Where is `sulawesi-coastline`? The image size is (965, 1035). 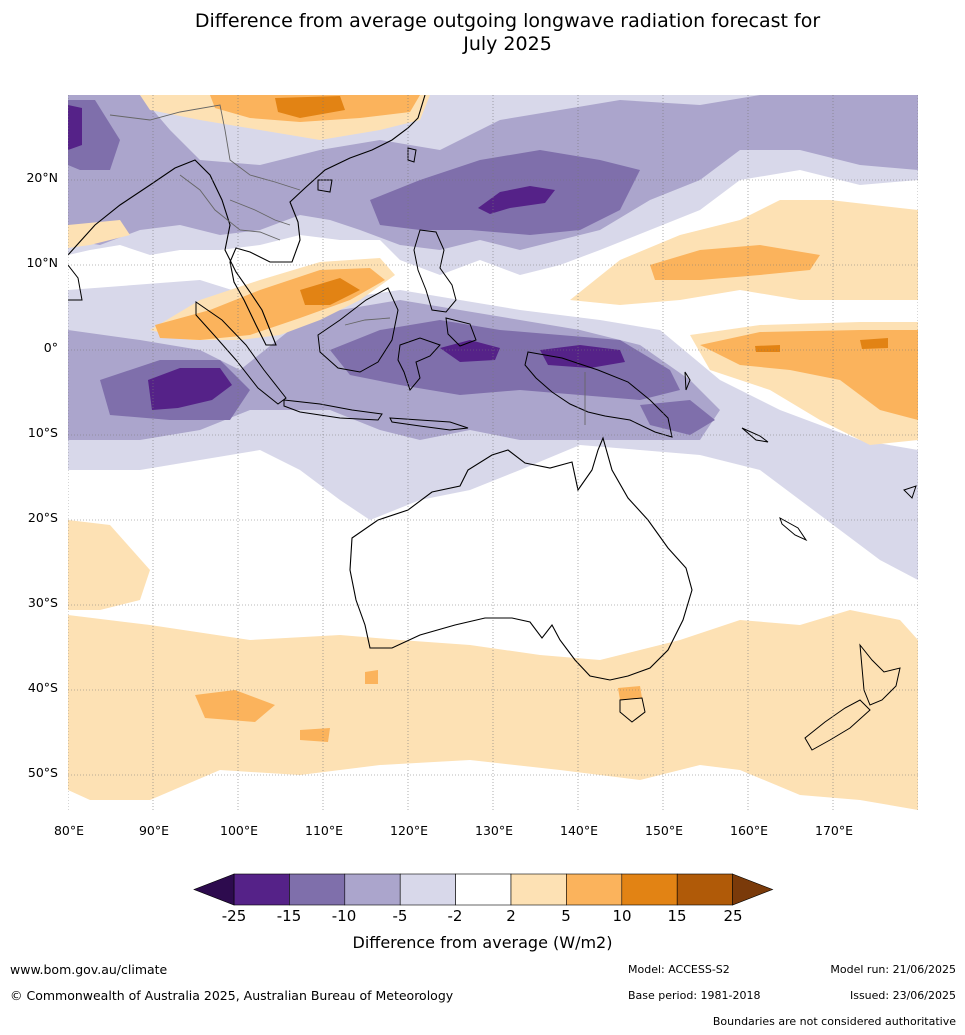
sulawesi-coastline is located at coordinates (419, 364).